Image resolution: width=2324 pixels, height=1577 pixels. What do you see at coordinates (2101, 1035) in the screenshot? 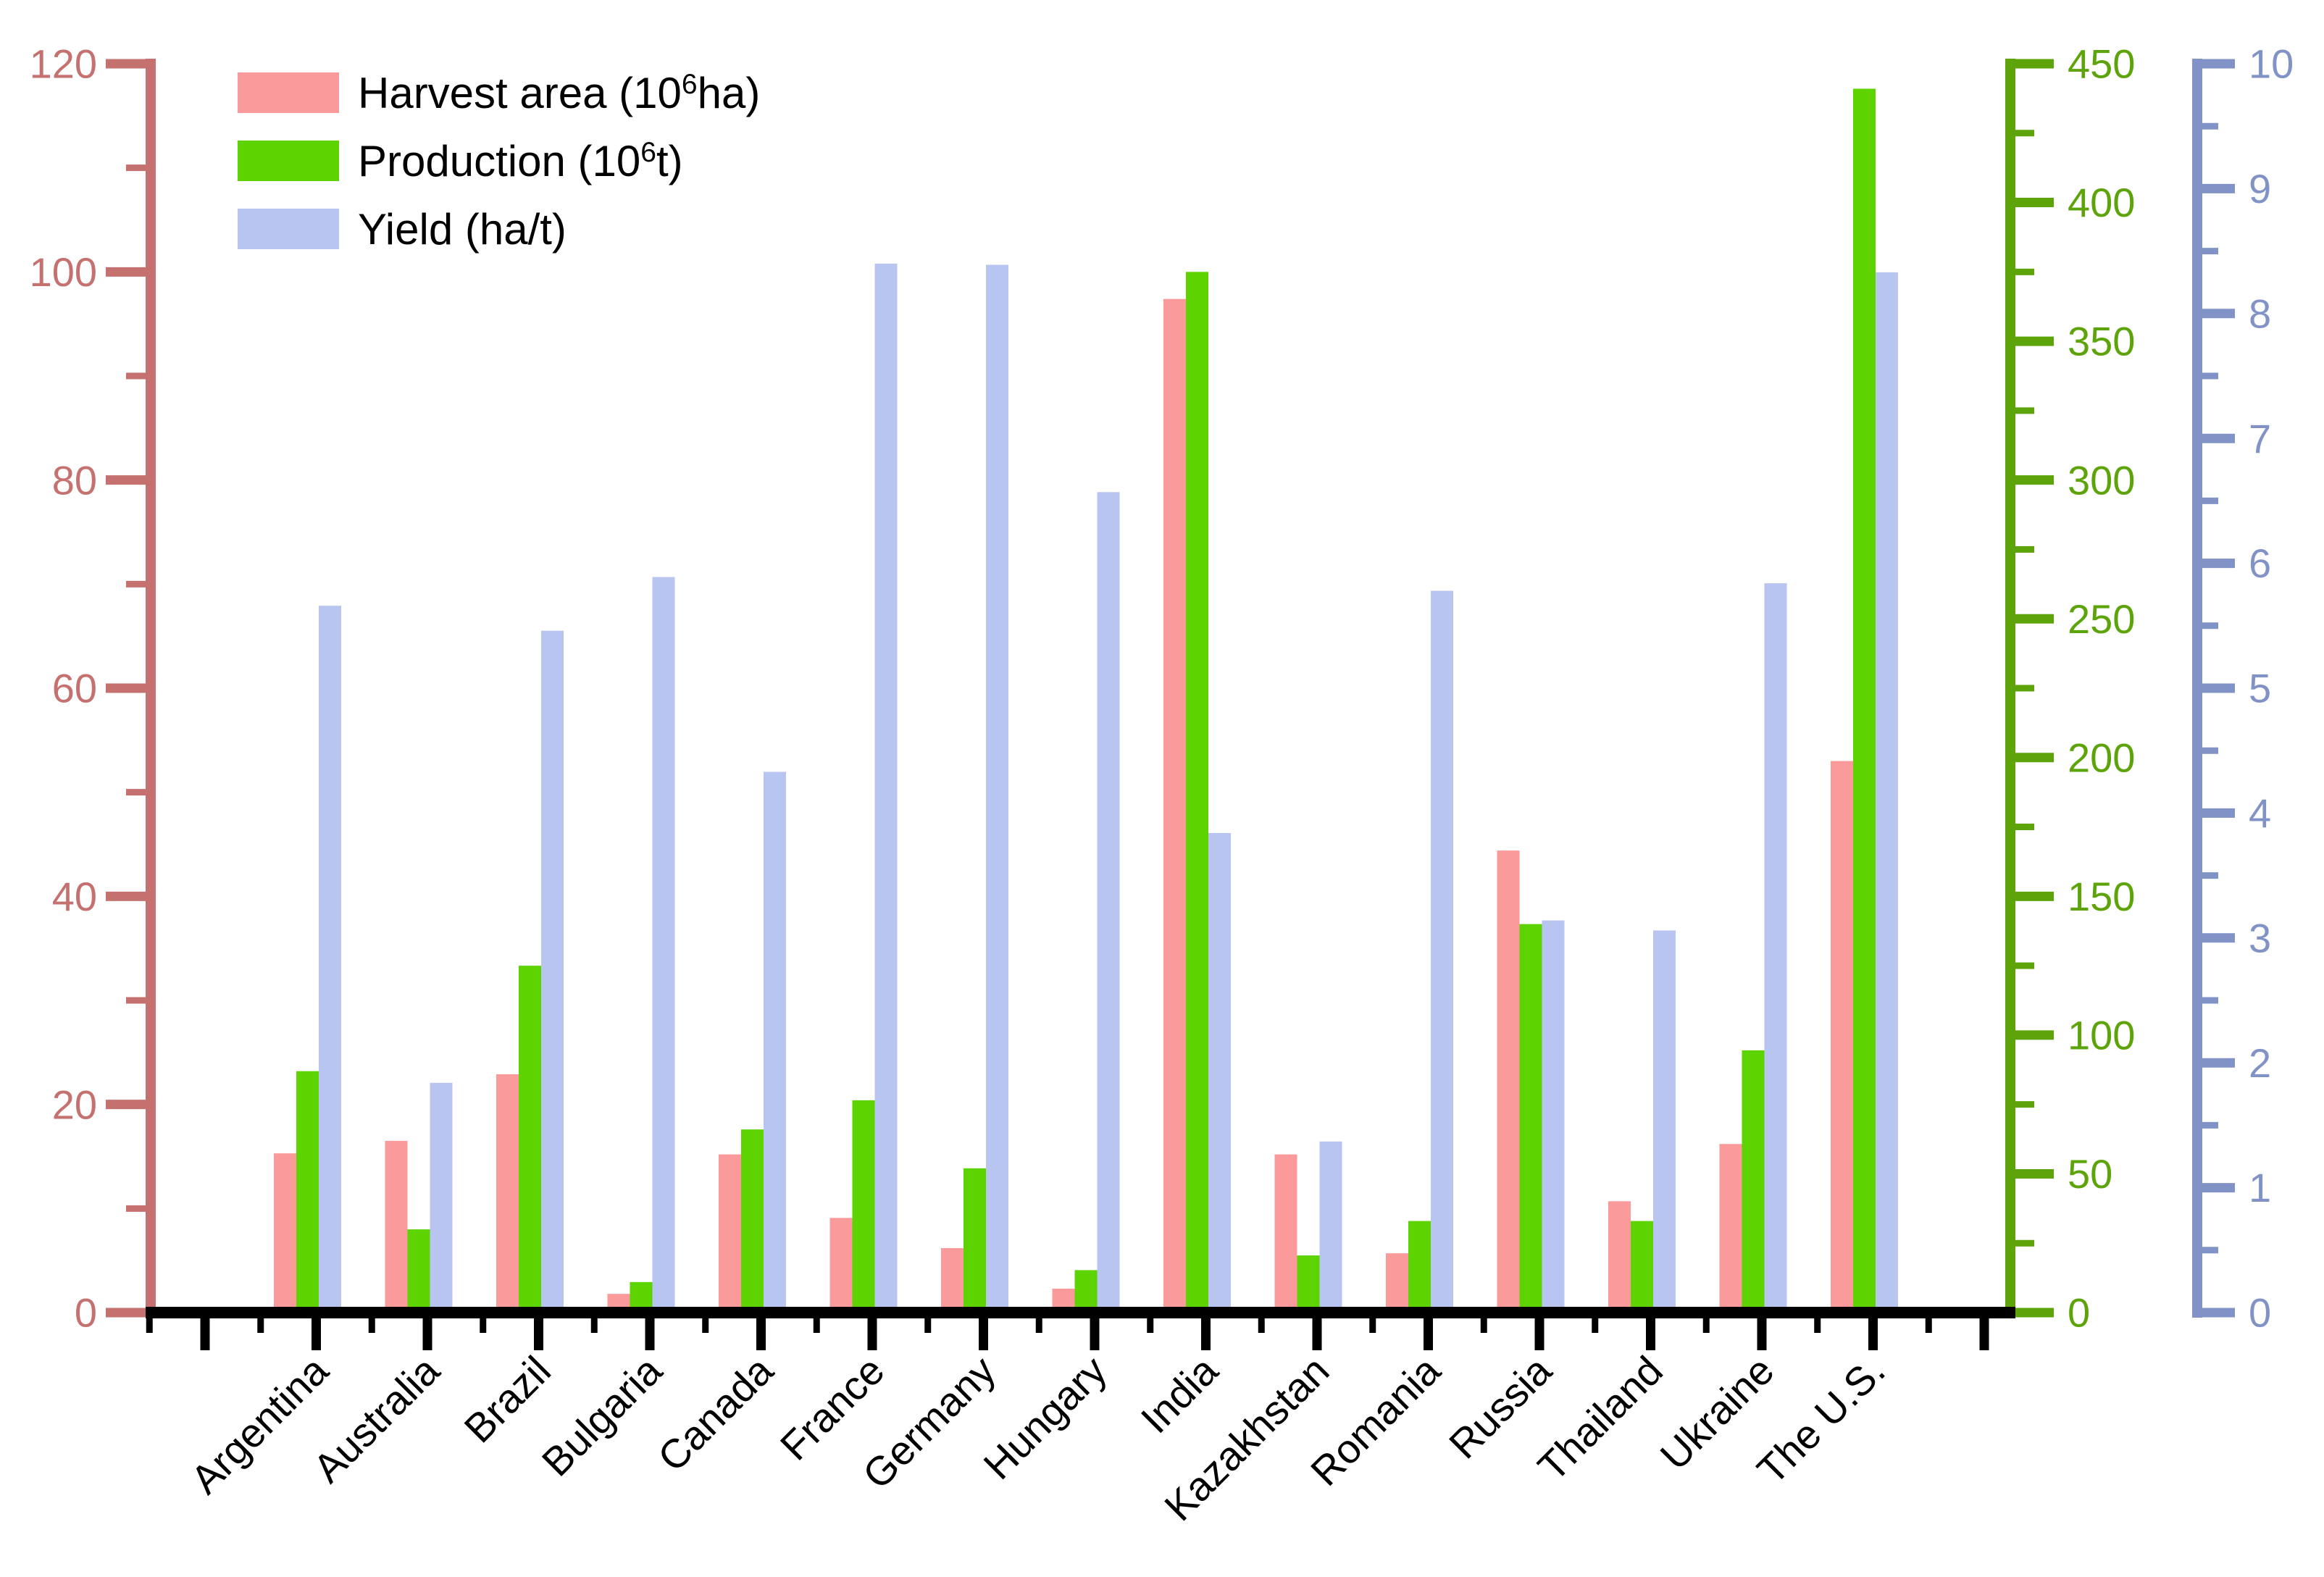
I see `green-axis-tick-label: 100` at bounding box center [2101, 1035].